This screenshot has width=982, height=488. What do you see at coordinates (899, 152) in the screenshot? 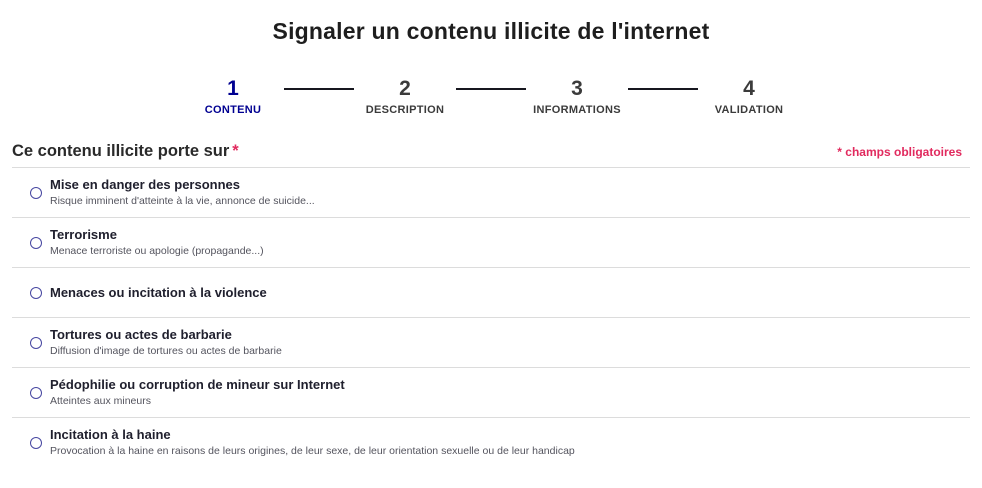
I see `required-fields-note: * champs obligatoires` at bounding box center [899, 152].